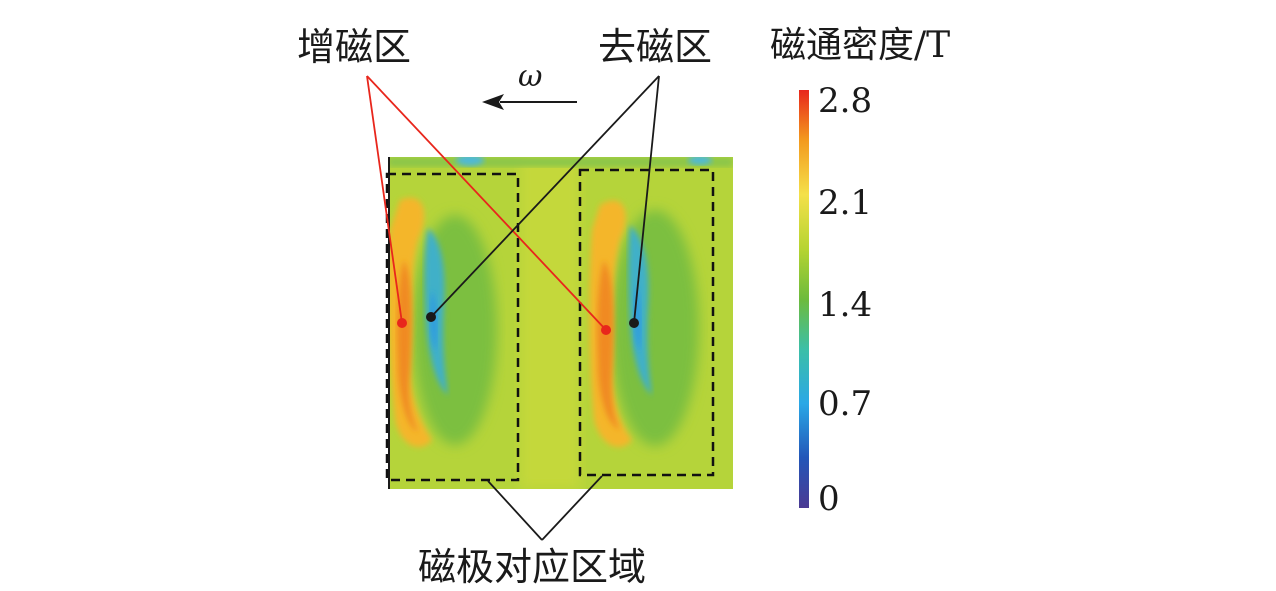  I want to click on enhance-leader-lines, so click(486, 203).